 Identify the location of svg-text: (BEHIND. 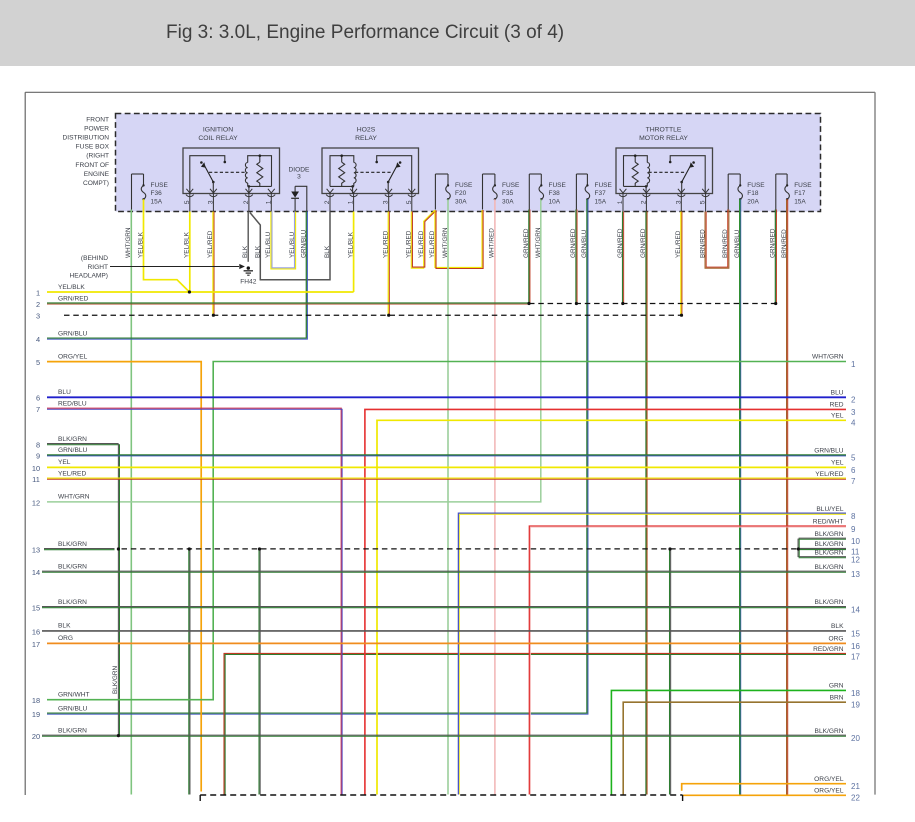
(94, 258).